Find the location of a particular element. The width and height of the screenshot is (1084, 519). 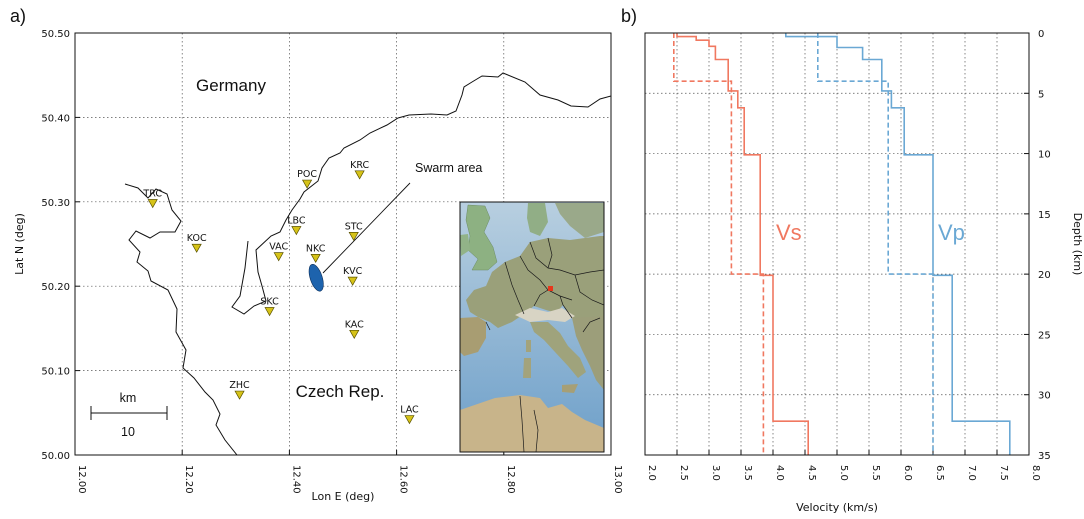

station-marker-nkc is located at coordinates (315, 258).